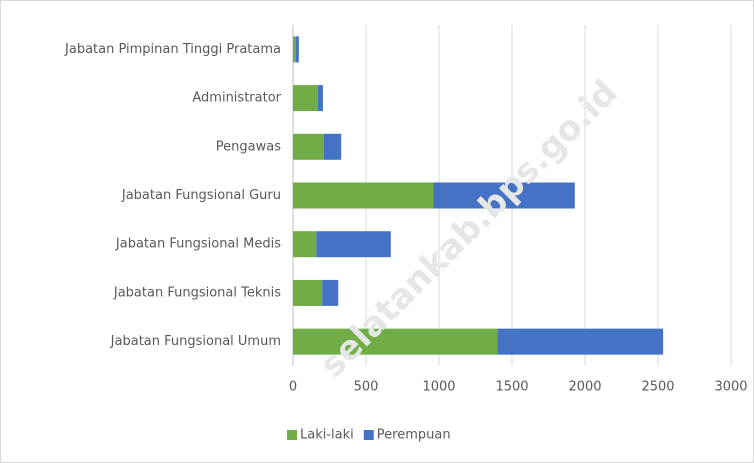 This screenshot has width=754, height=463. What do you see at coordinates (236, 98) in the screenshot?
I see `y-tick-label: Administrator` at bounding box center [236, 98].